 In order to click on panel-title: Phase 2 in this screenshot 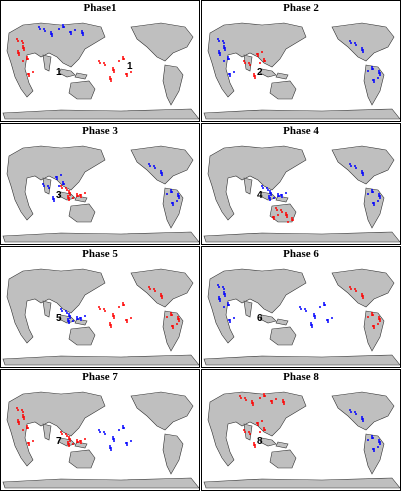, I will do `click(301, 8)`.